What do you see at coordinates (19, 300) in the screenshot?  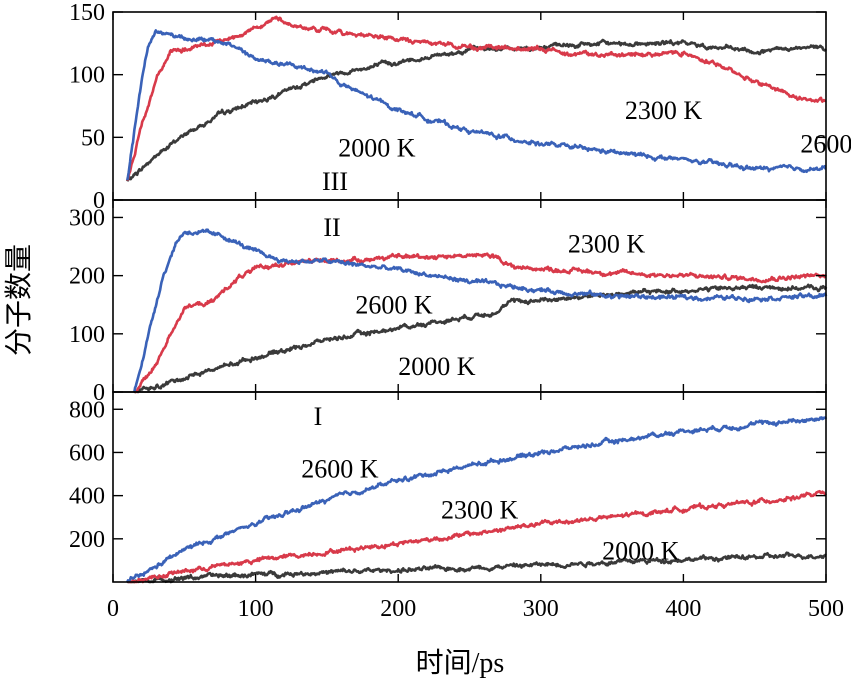 I see `y-axis-label: 分子数量` at bounding box center [19, 300].